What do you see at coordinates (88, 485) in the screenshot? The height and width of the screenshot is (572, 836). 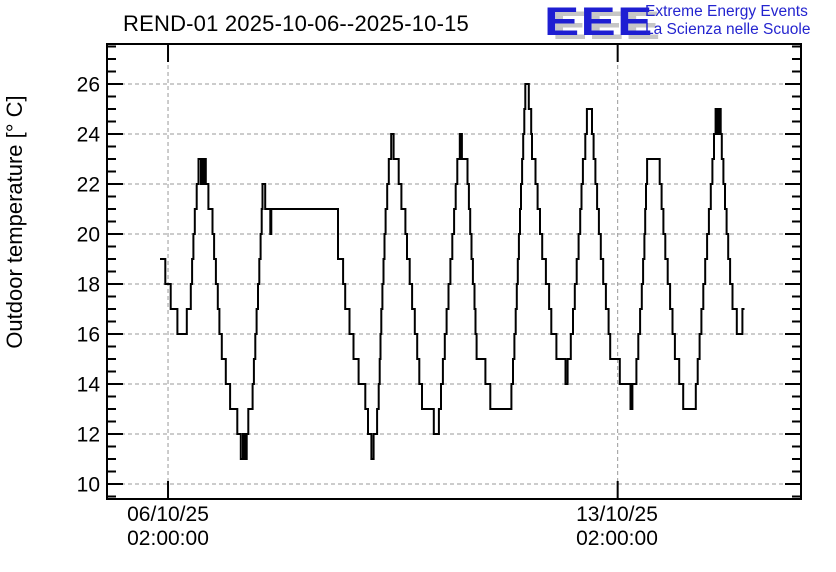 I see `y-tick-label: 10` at bounding box center [88, 485].